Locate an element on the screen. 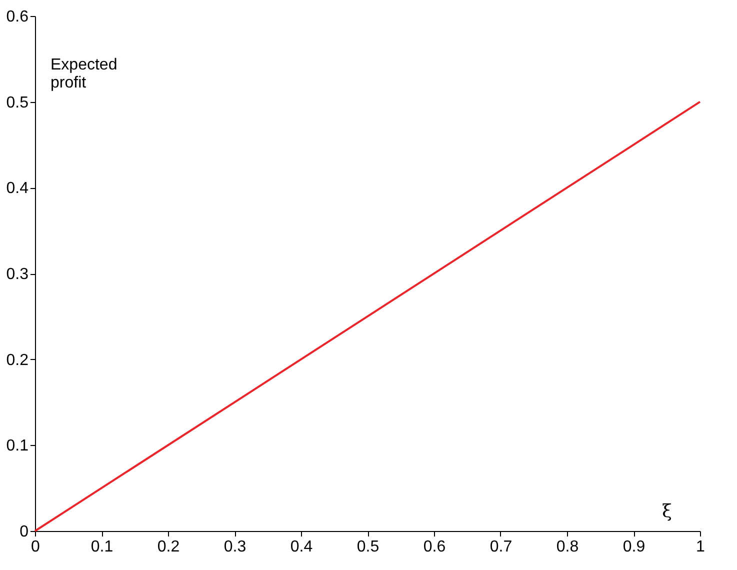 The image size is (737, 570). y-tick-label: 0.1 is located at coordinates (17, 446).